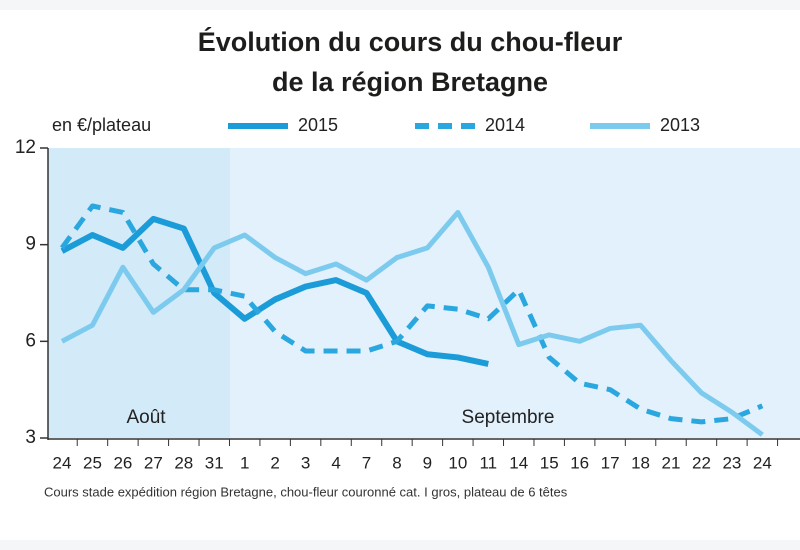  Describe the element at coordinates (92, 462) in the screenshot. I see `x-tick-label: 25` at that location.